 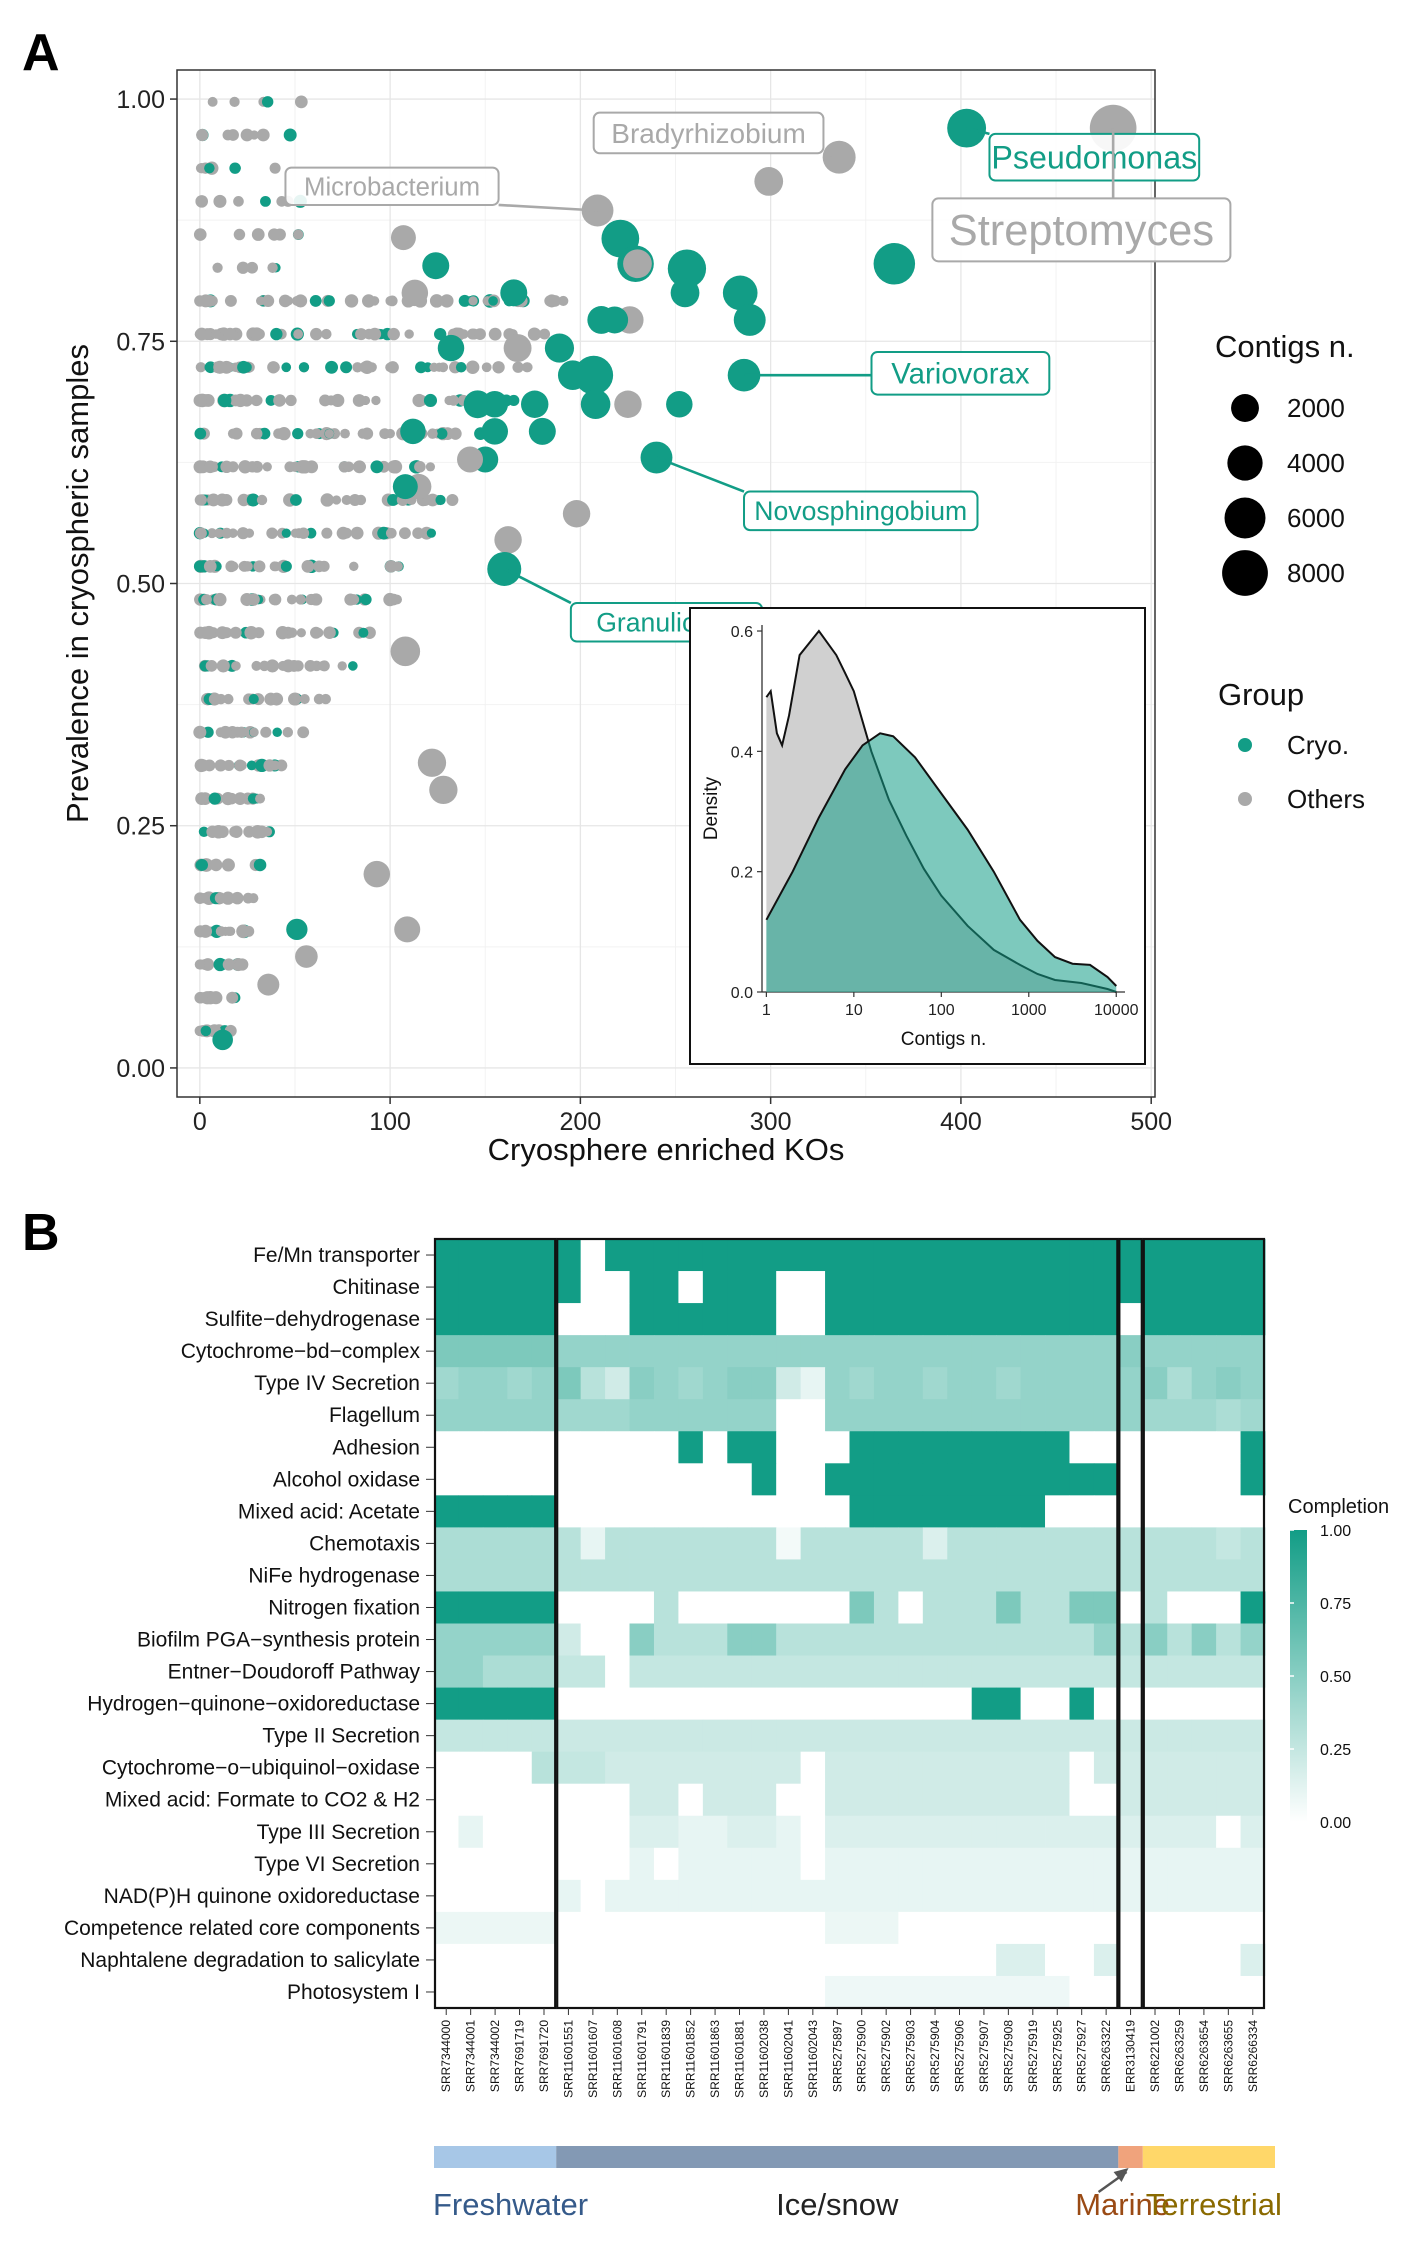 I want to click on group-label: Terrestrial, so click(x=1214, y=2204).